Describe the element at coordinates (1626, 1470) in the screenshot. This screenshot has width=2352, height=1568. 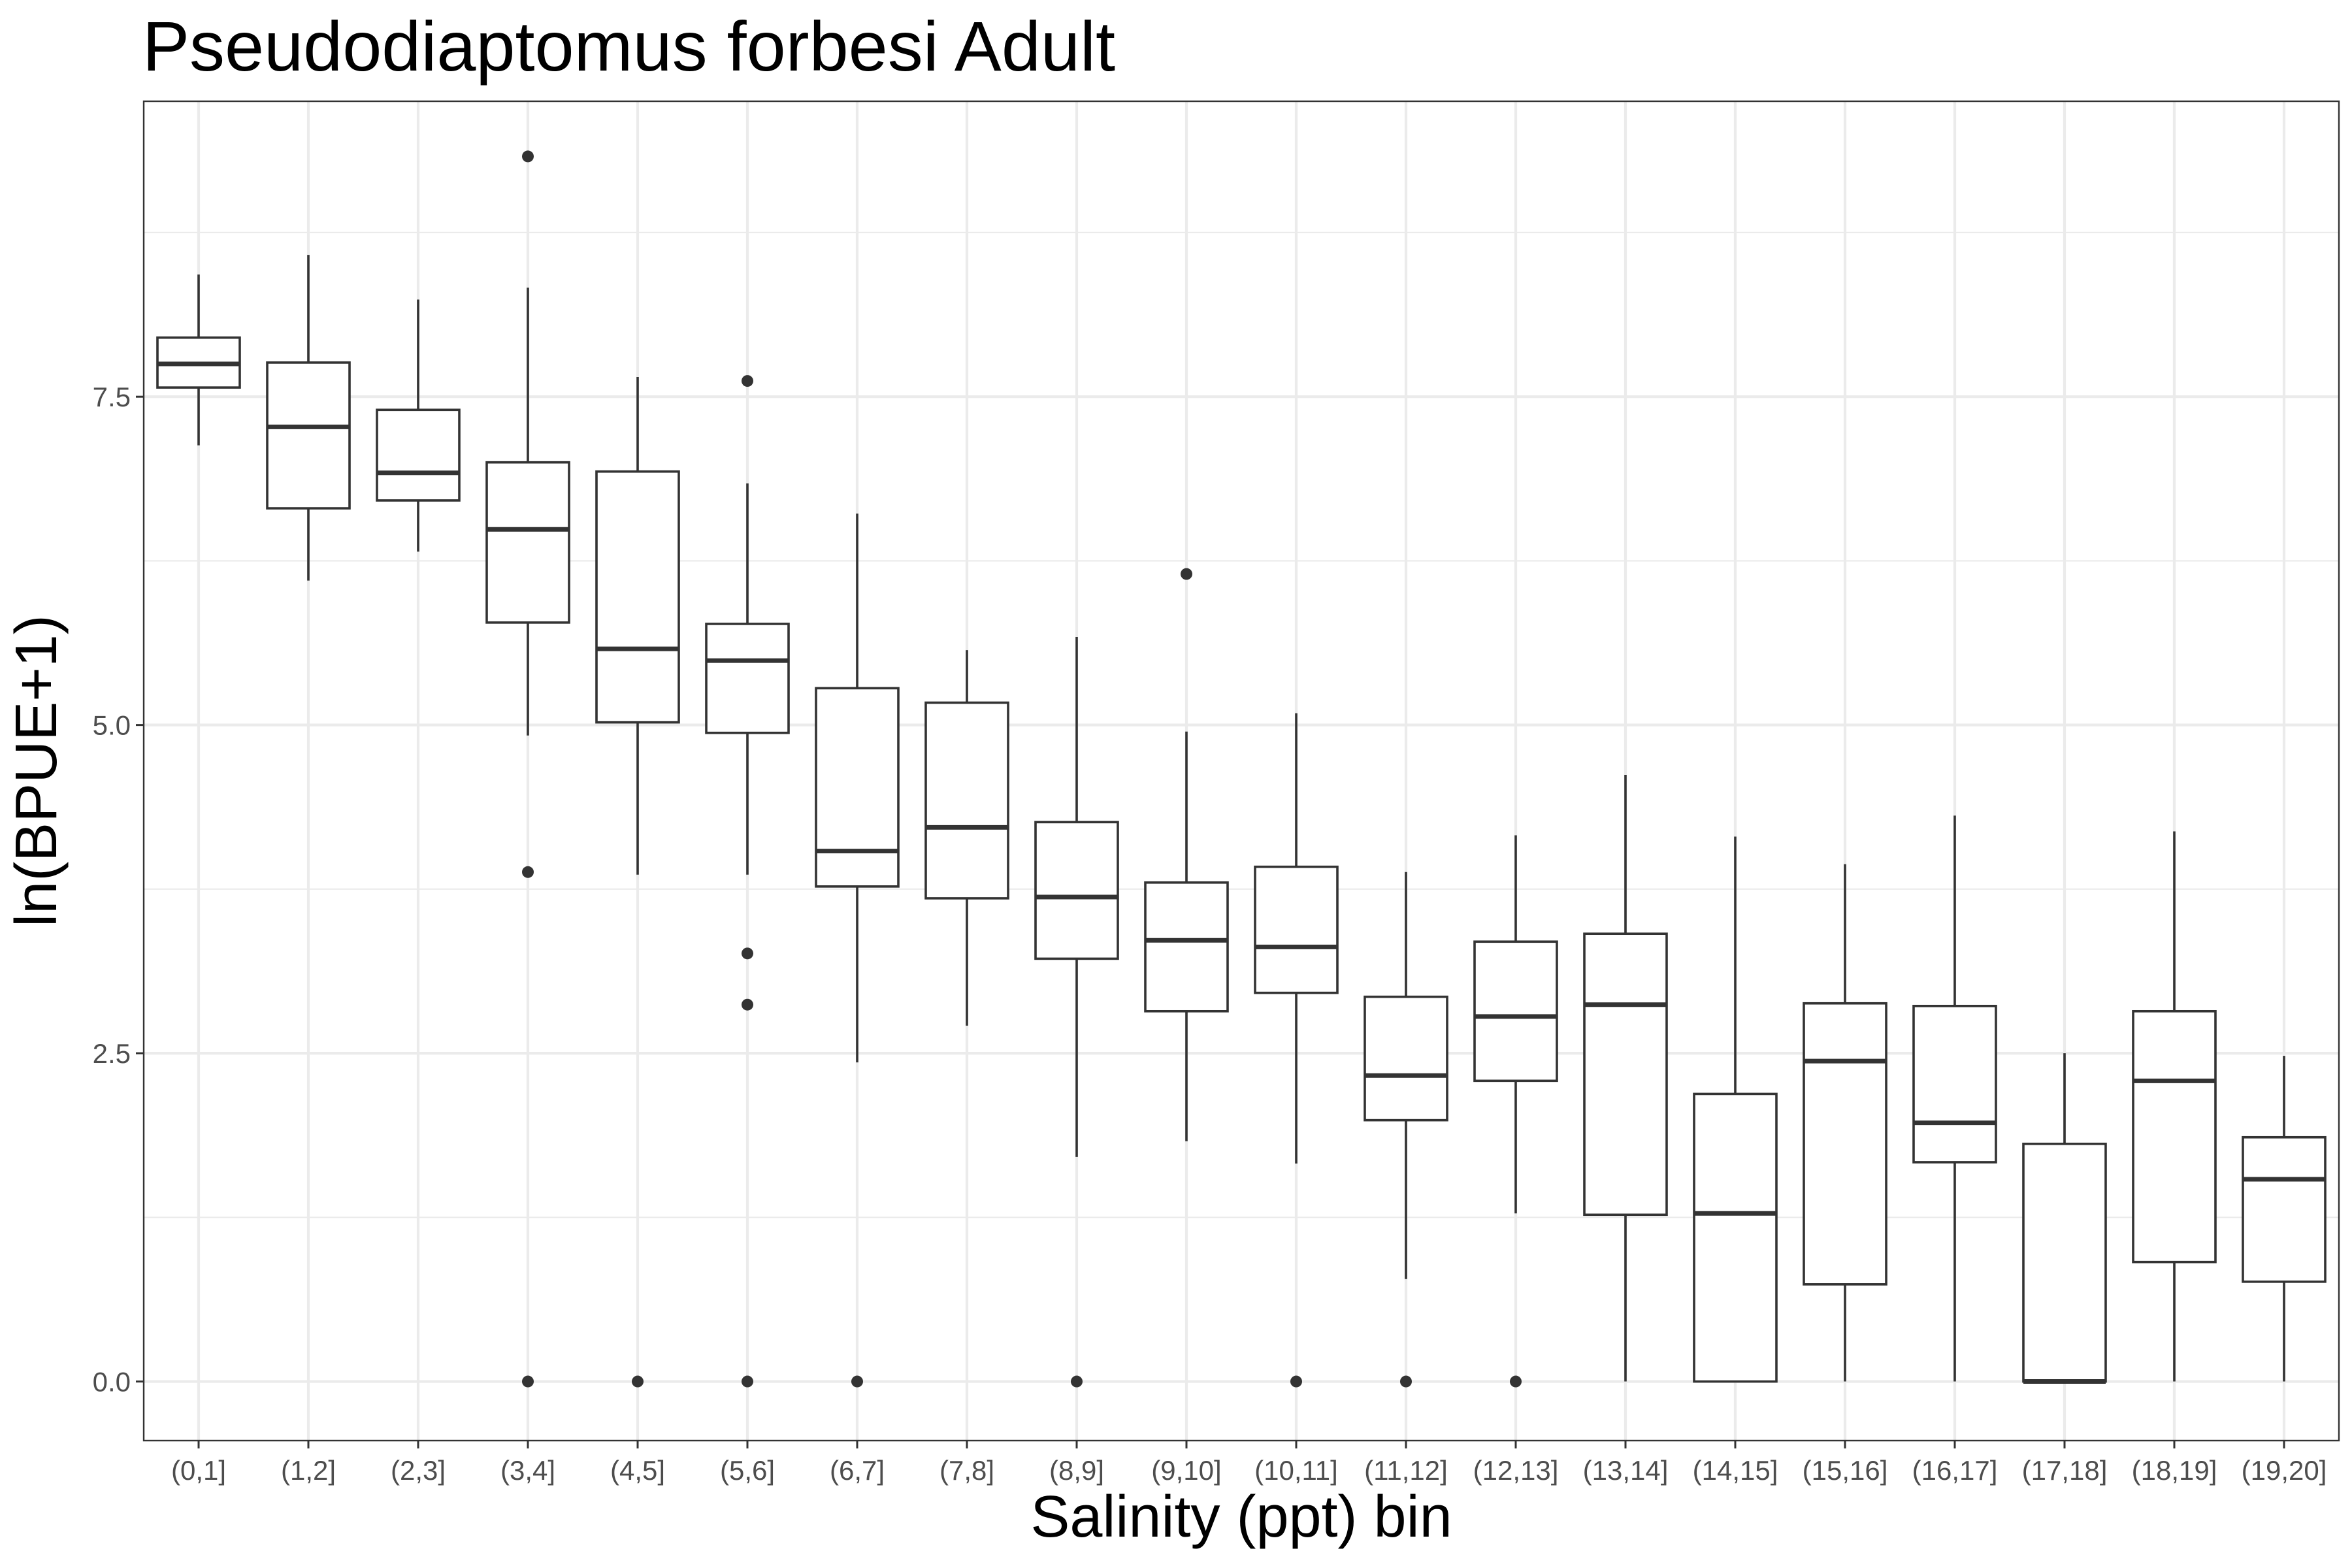
I see `x-tick-label: (13,14]` at that location.